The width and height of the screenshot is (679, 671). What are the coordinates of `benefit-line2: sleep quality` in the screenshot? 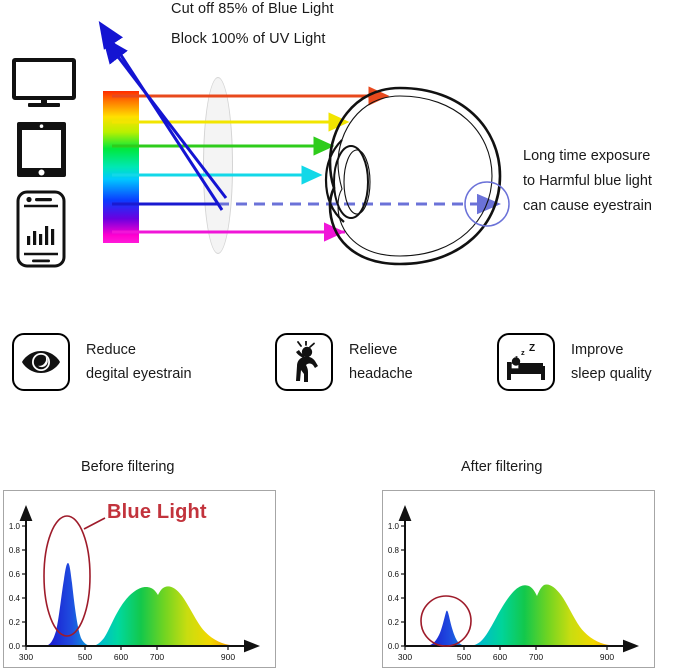 It's located at (611, 374).